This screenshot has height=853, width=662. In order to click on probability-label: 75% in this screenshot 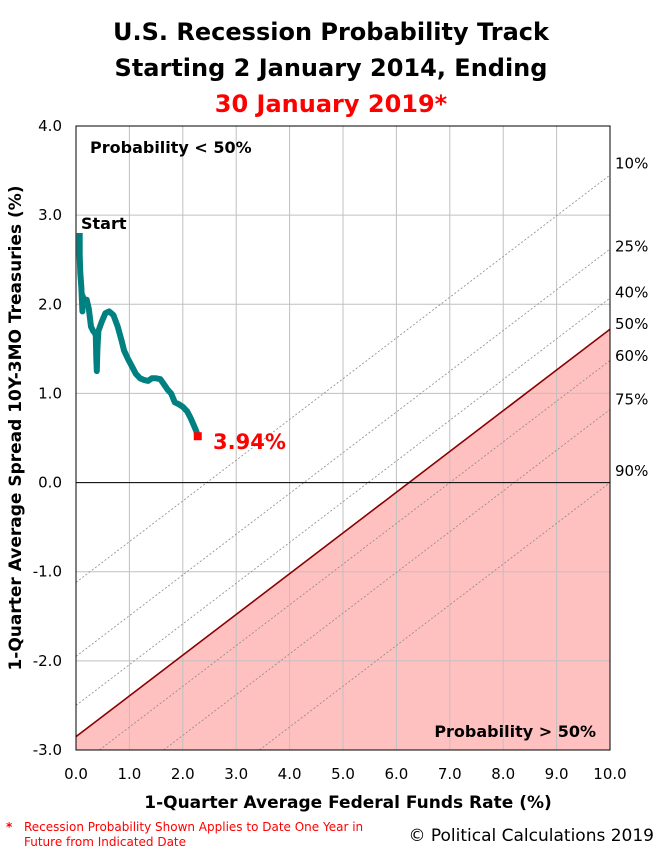, I will do `click(631, 400)`.